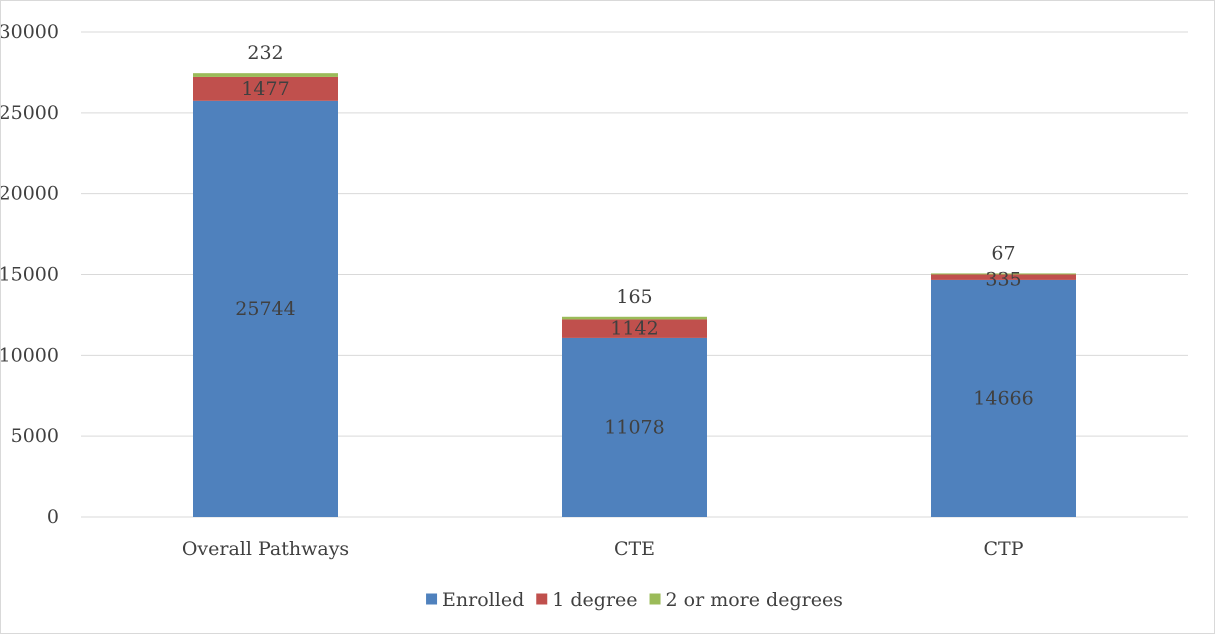  I want to click on data-label: 11078, so click(634, 427).